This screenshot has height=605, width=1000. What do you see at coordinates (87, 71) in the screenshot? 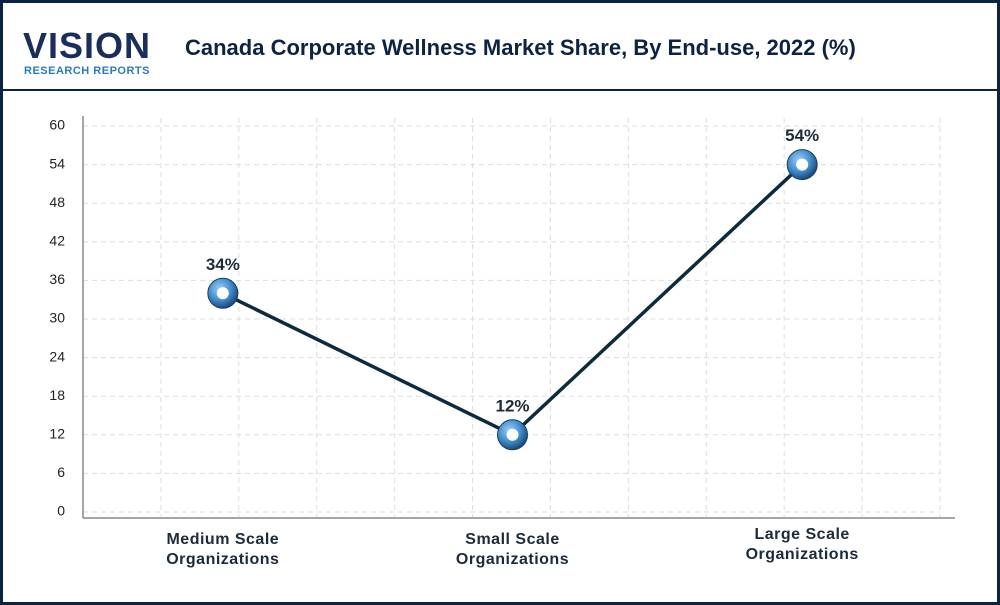
I see `logo-tagline: RESEARCH REPORTS` at bounding box center [87, 71].